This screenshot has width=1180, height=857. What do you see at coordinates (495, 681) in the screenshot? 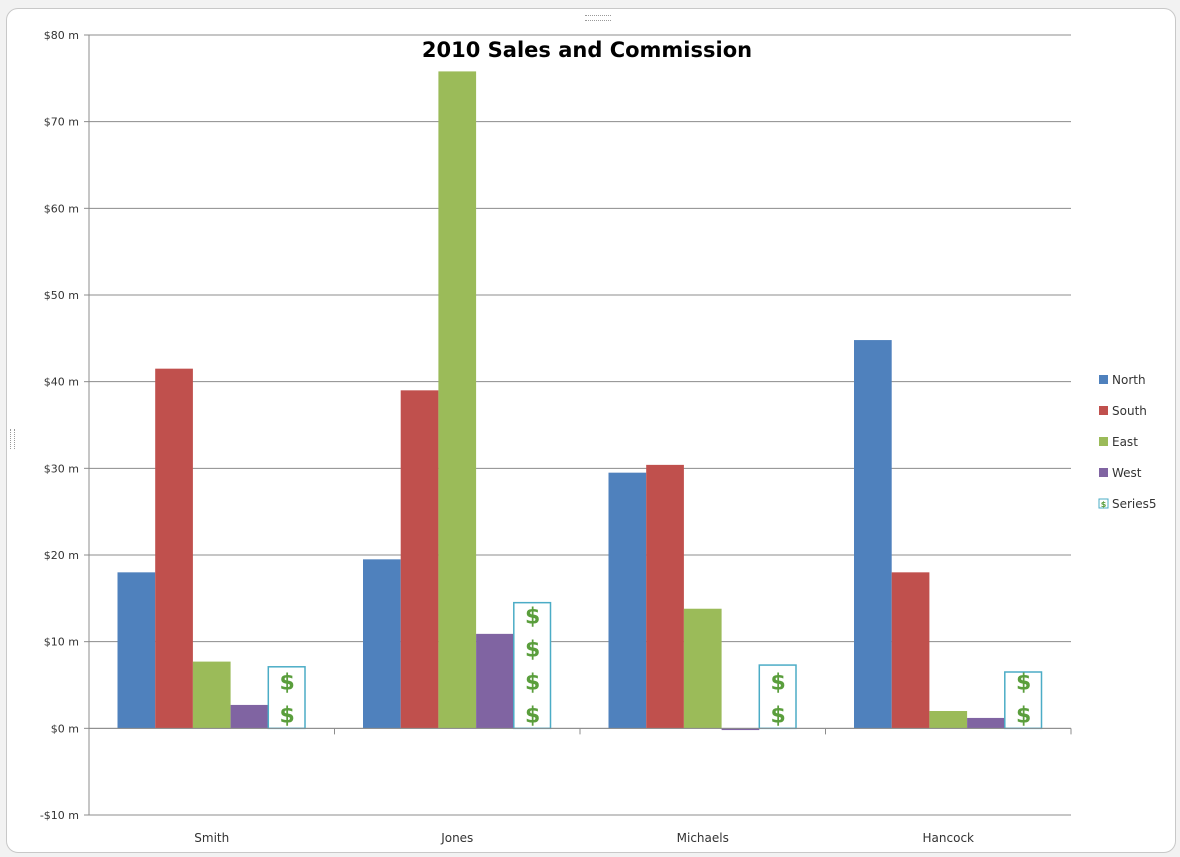
I see `bar-west-jones` at bounding box center [495, 681].